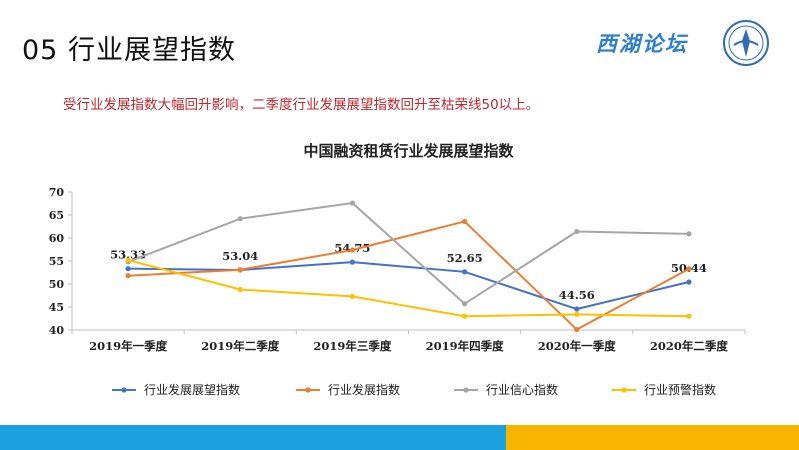  I want to click on brand-logo-text: 西湖论坛, so click(642, 43).